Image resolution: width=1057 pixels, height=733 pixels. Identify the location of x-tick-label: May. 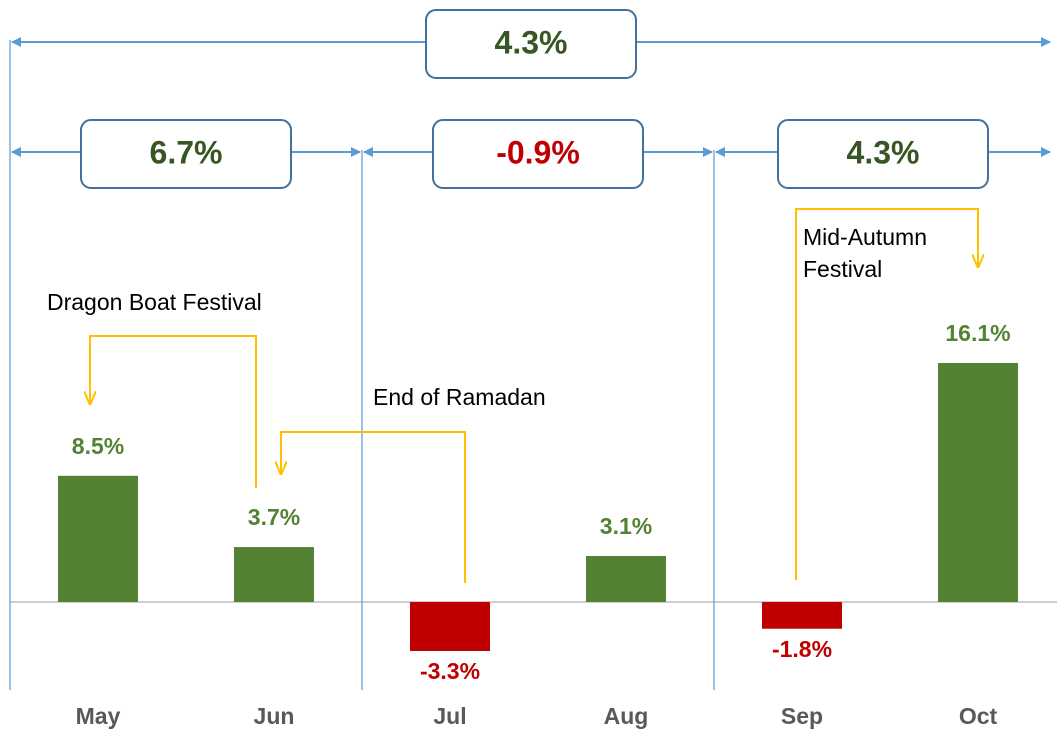
(98, 716).